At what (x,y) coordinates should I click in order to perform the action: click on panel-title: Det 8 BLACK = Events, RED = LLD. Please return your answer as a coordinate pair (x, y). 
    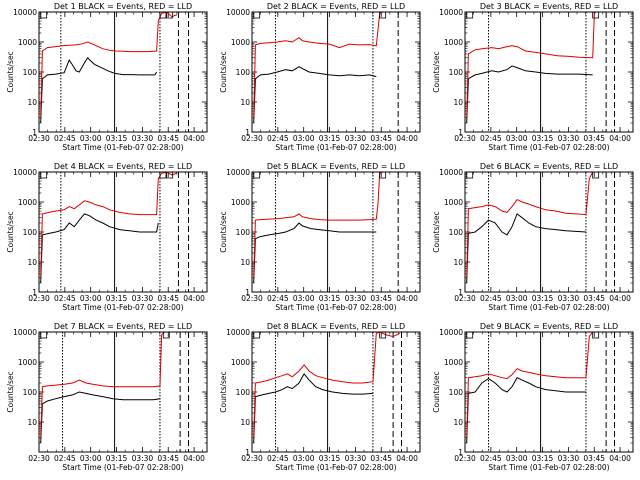
    Looking at the image, I should click on (336, 326).